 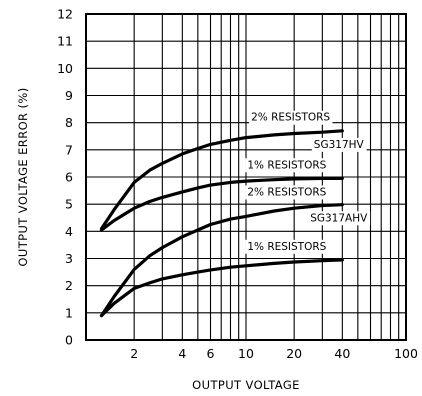 I want to click on y-tick-label: 1, so click(x=69, y=312).